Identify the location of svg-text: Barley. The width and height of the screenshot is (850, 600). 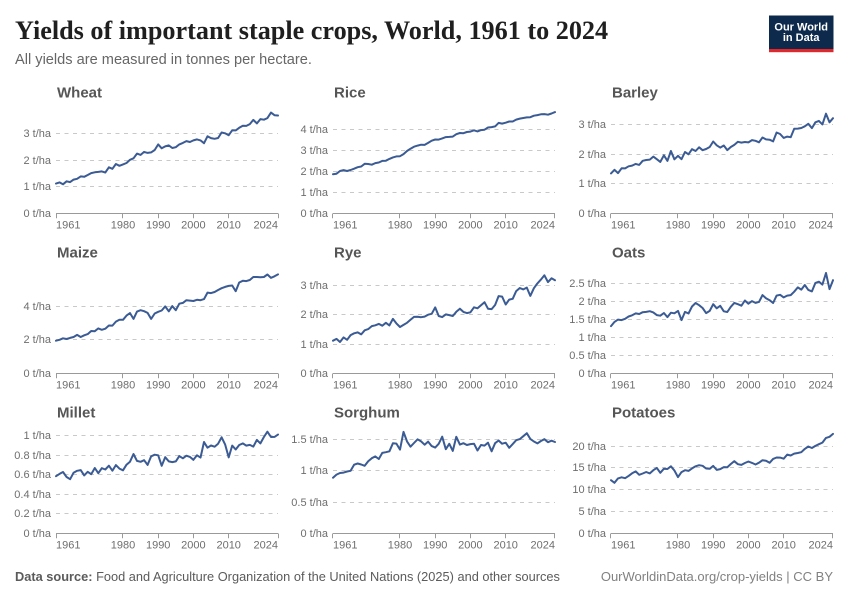
(635, 93).